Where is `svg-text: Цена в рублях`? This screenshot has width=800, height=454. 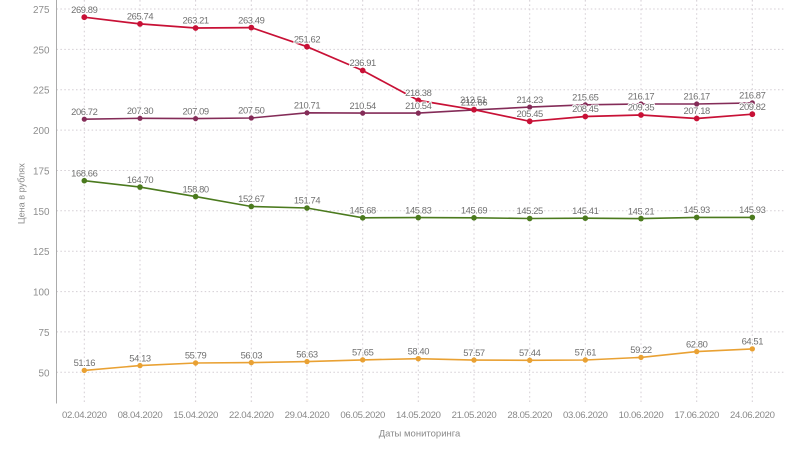
svg-text: Цена в рублях is located at coordinates (22, 193).